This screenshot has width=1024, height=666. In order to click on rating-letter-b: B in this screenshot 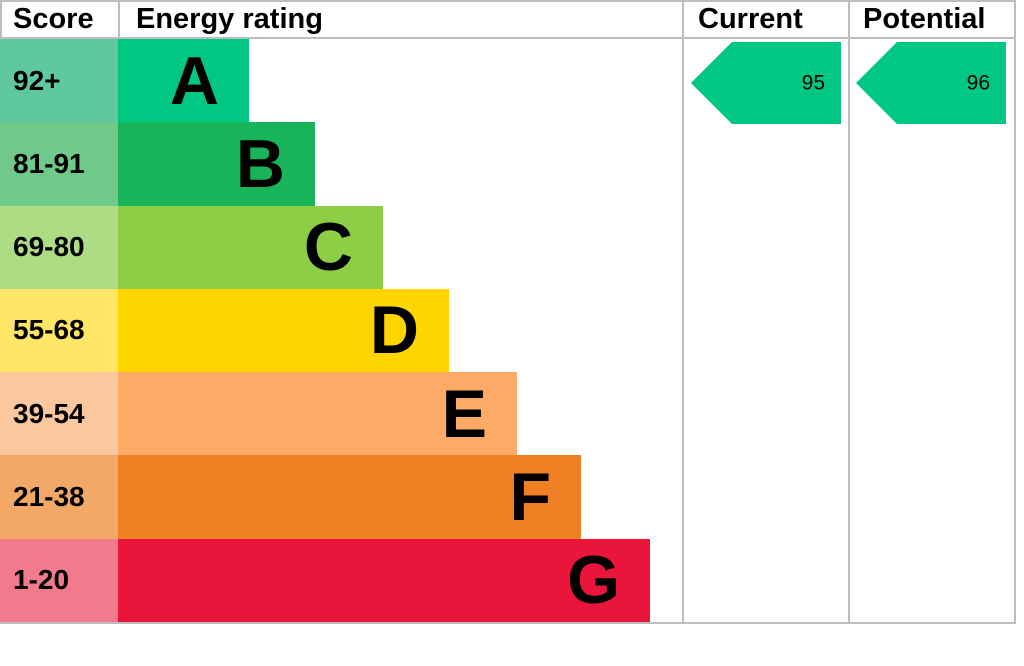, I will do `click(260, 163)`.